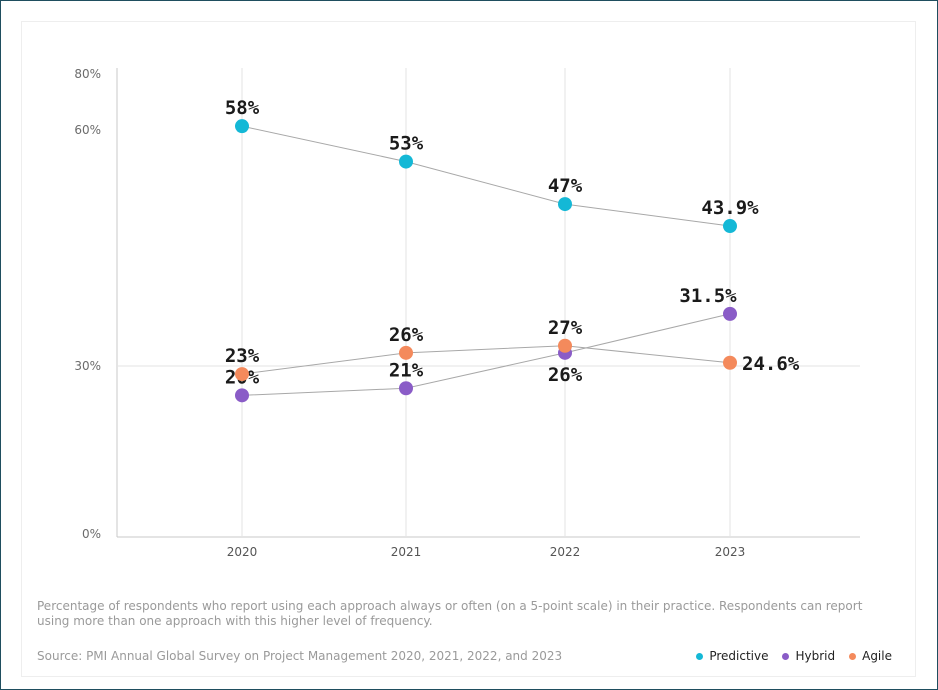  What do you see at coordinates (406, 335) in the screenshot?
I see `data-label-agile-2021: 26%` at bounding box center [406, 335].